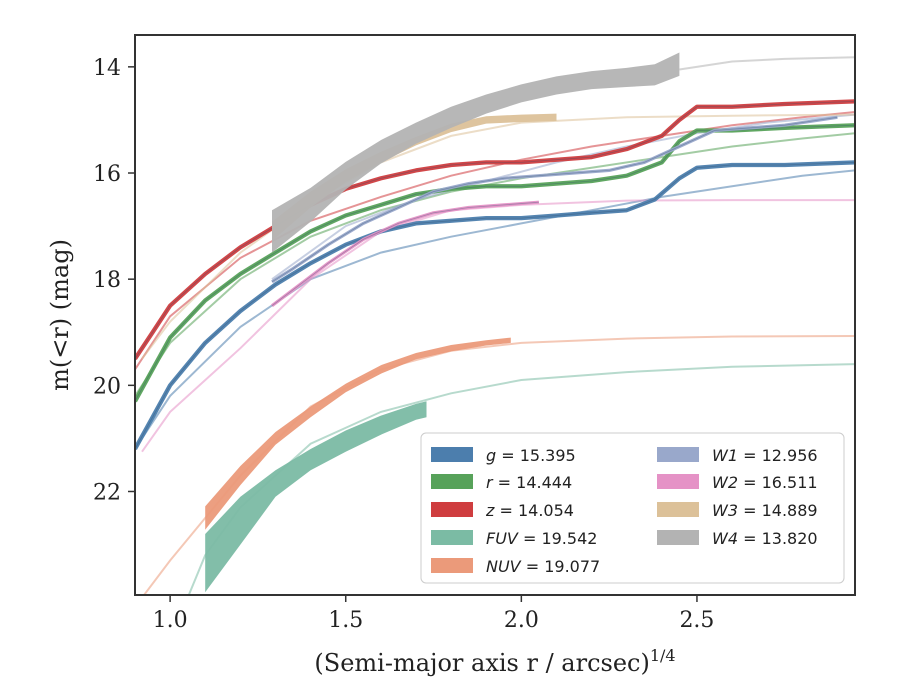  I want to click on x-axis-label-exponent: 1/4, so click(663, 655).